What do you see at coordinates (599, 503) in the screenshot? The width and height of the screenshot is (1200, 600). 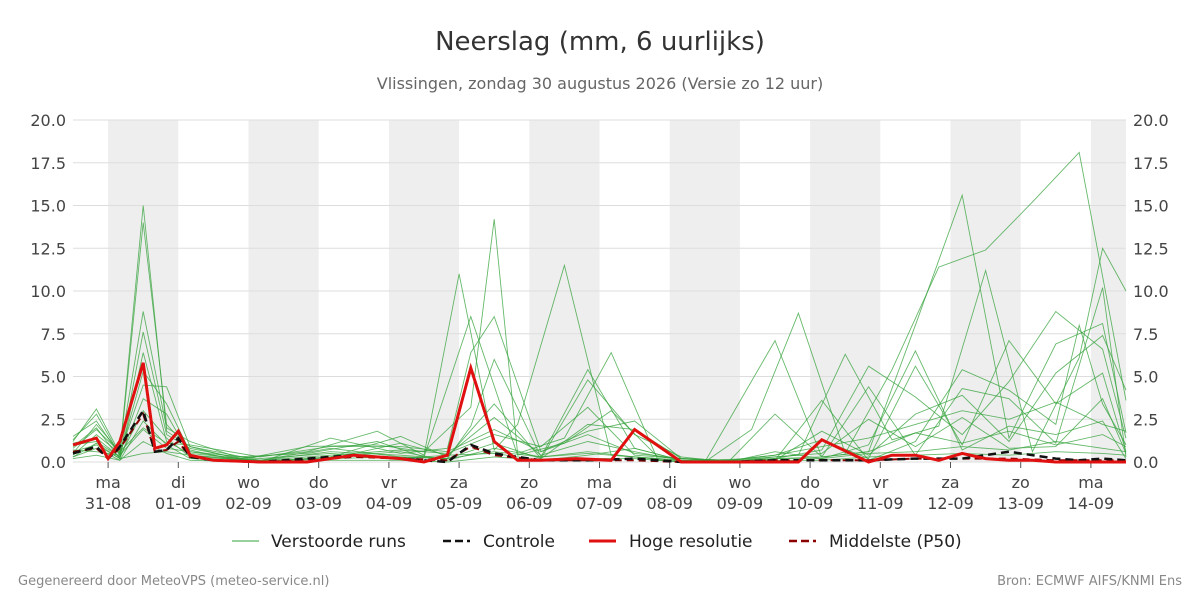 I see `x-tick-date: 07-09` at bounding box center [599, 503].